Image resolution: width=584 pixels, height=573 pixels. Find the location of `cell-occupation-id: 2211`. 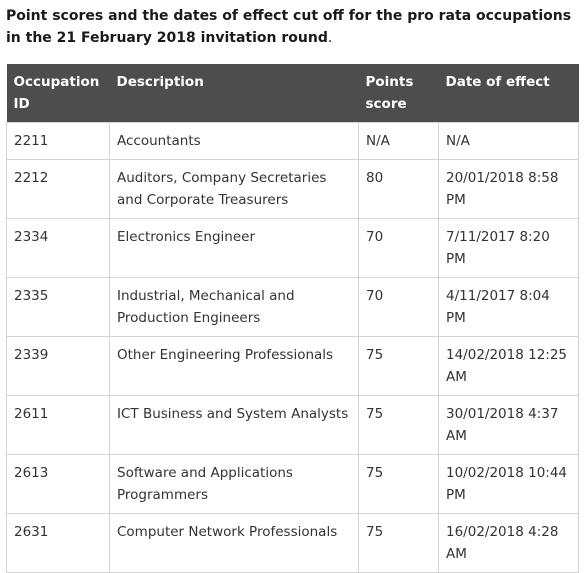

cell-occupation-id: 2211 is located at coordinates (58, 141).